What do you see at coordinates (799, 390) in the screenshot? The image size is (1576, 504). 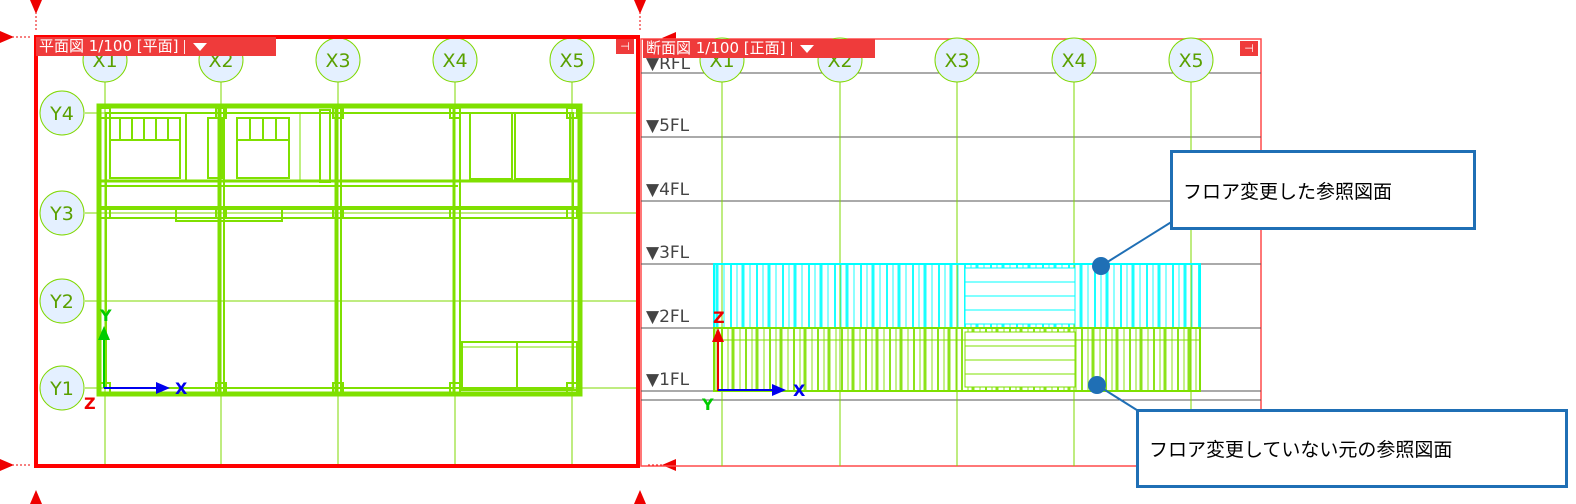 I see `section-axis-x-label: X` at bounding box center [799, 390].